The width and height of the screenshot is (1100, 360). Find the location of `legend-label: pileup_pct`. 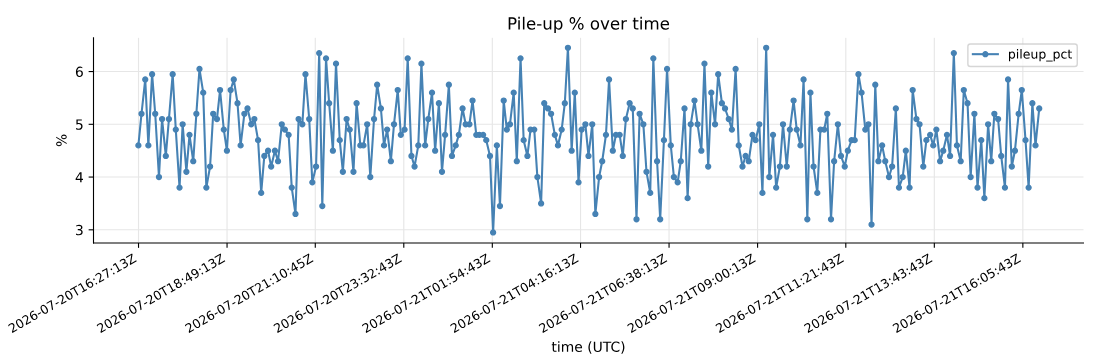

legend-label: pileup_pct is located at coordinates (1040, 55).